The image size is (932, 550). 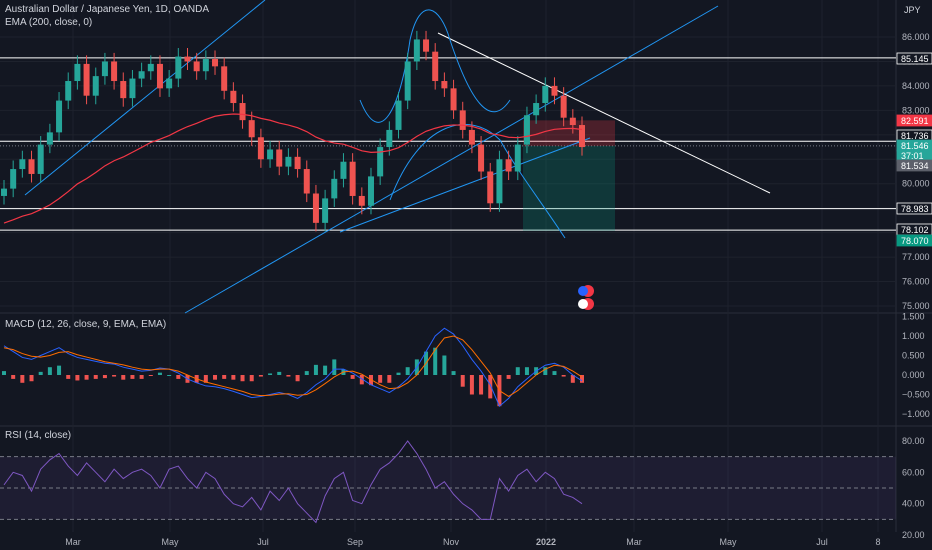 I want to click on rsi-tick-label: 20.00, so click(x=913, y=535).